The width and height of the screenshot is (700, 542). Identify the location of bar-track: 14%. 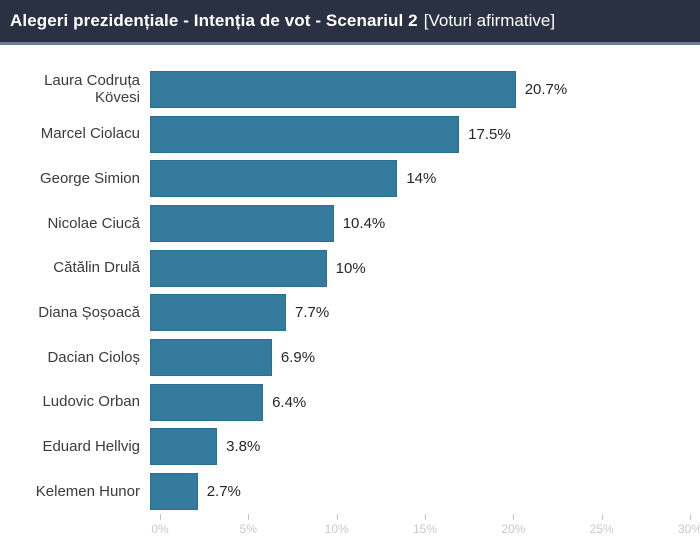
(425, 178).